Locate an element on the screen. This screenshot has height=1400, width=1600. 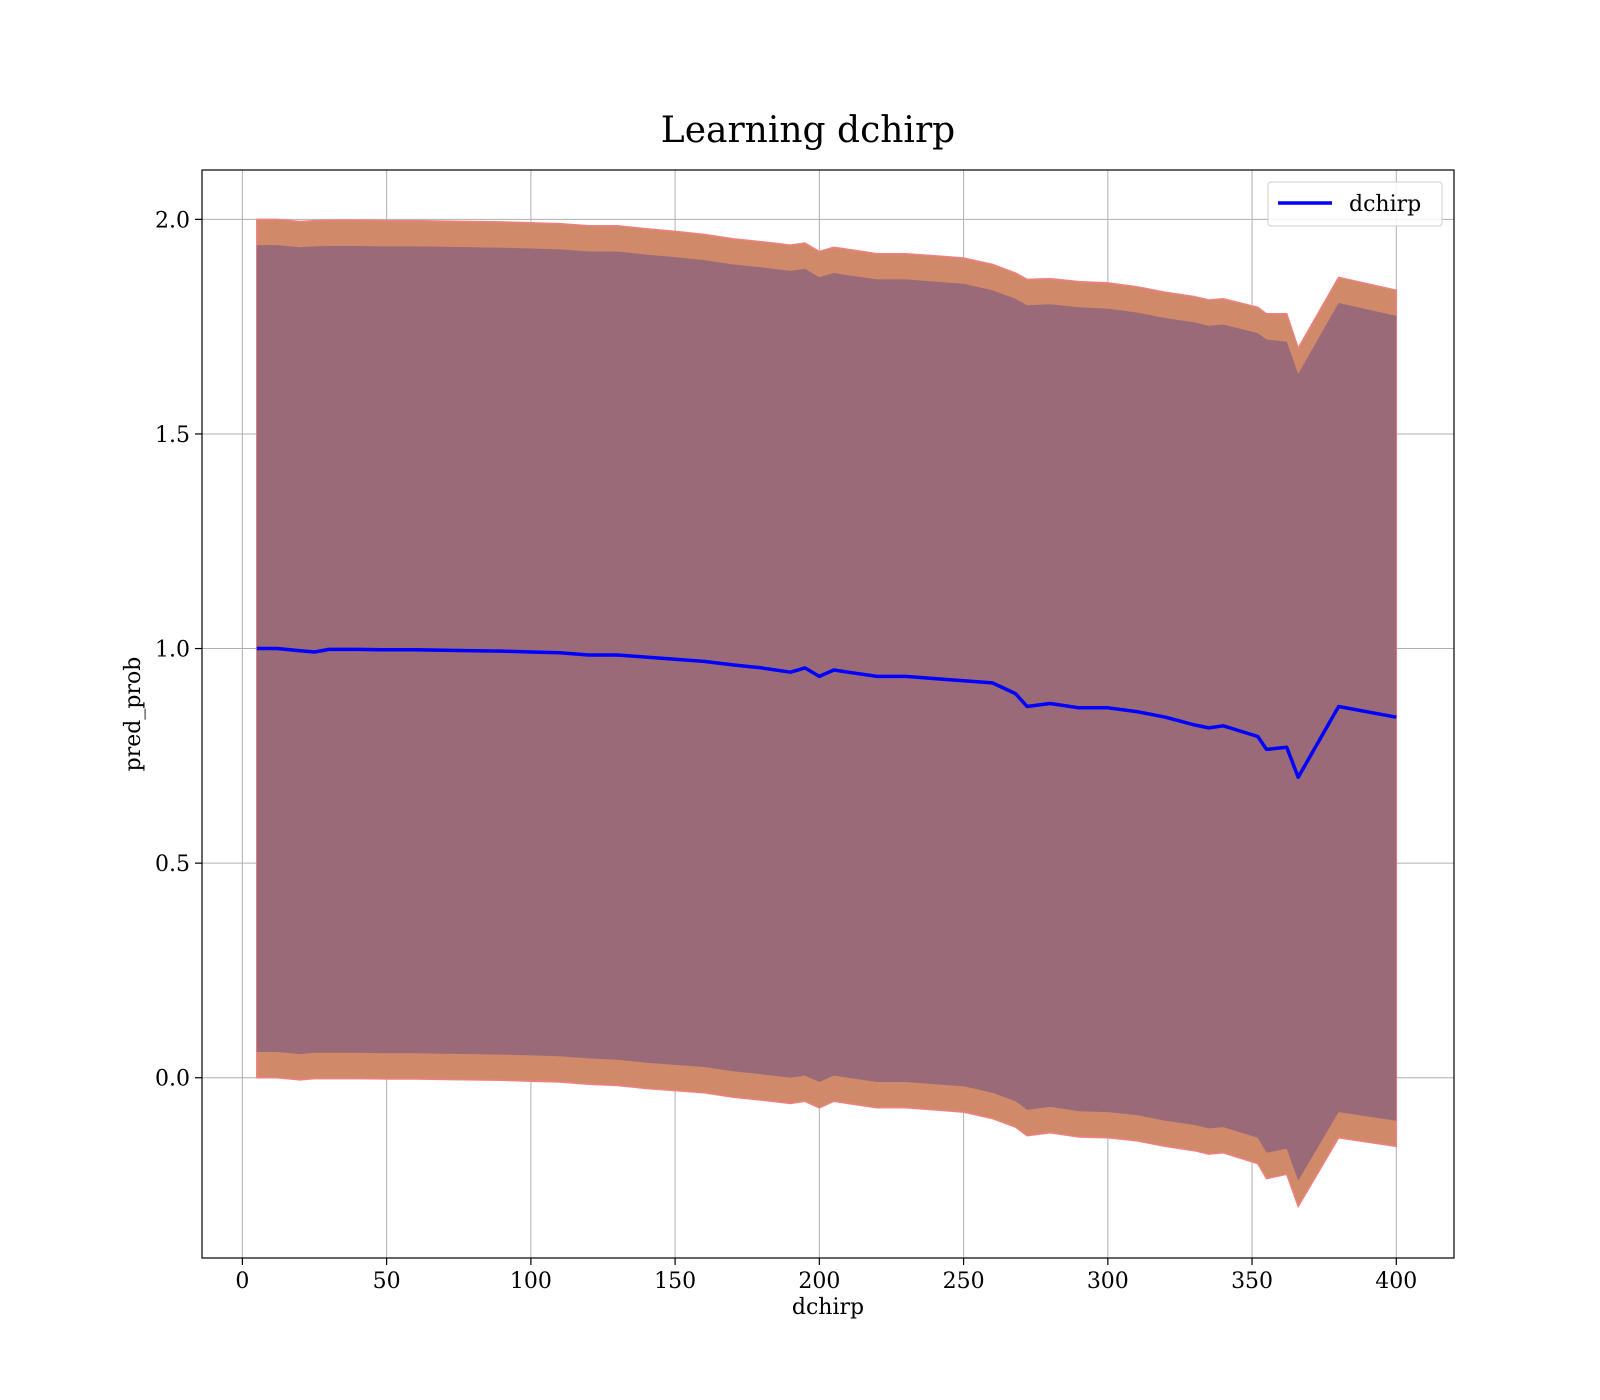
x-tick-label: 350 is located at coordinates (1252, 1281).